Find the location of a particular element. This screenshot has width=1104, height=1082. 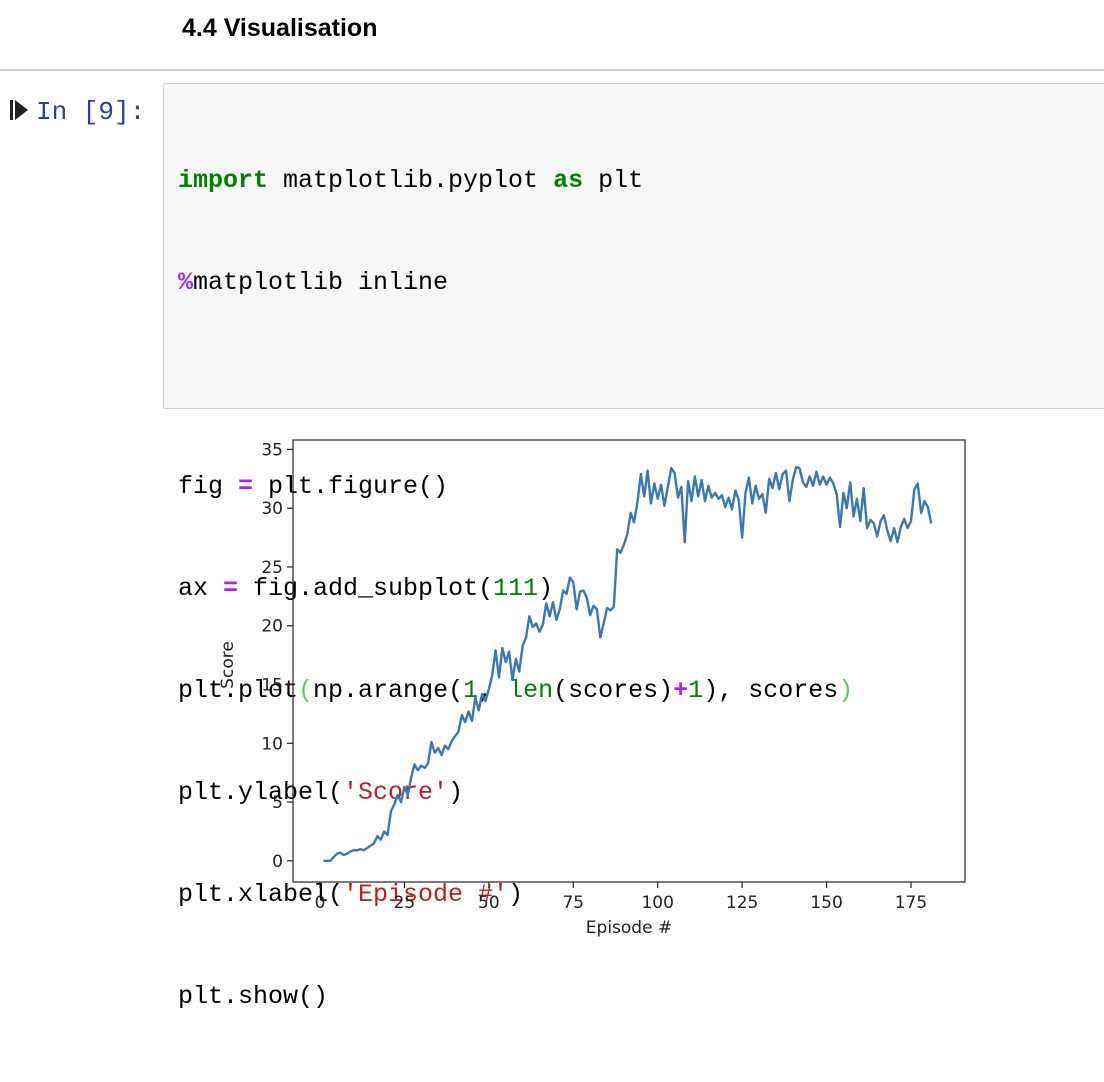

token: len is located at coordinates (531, 690).